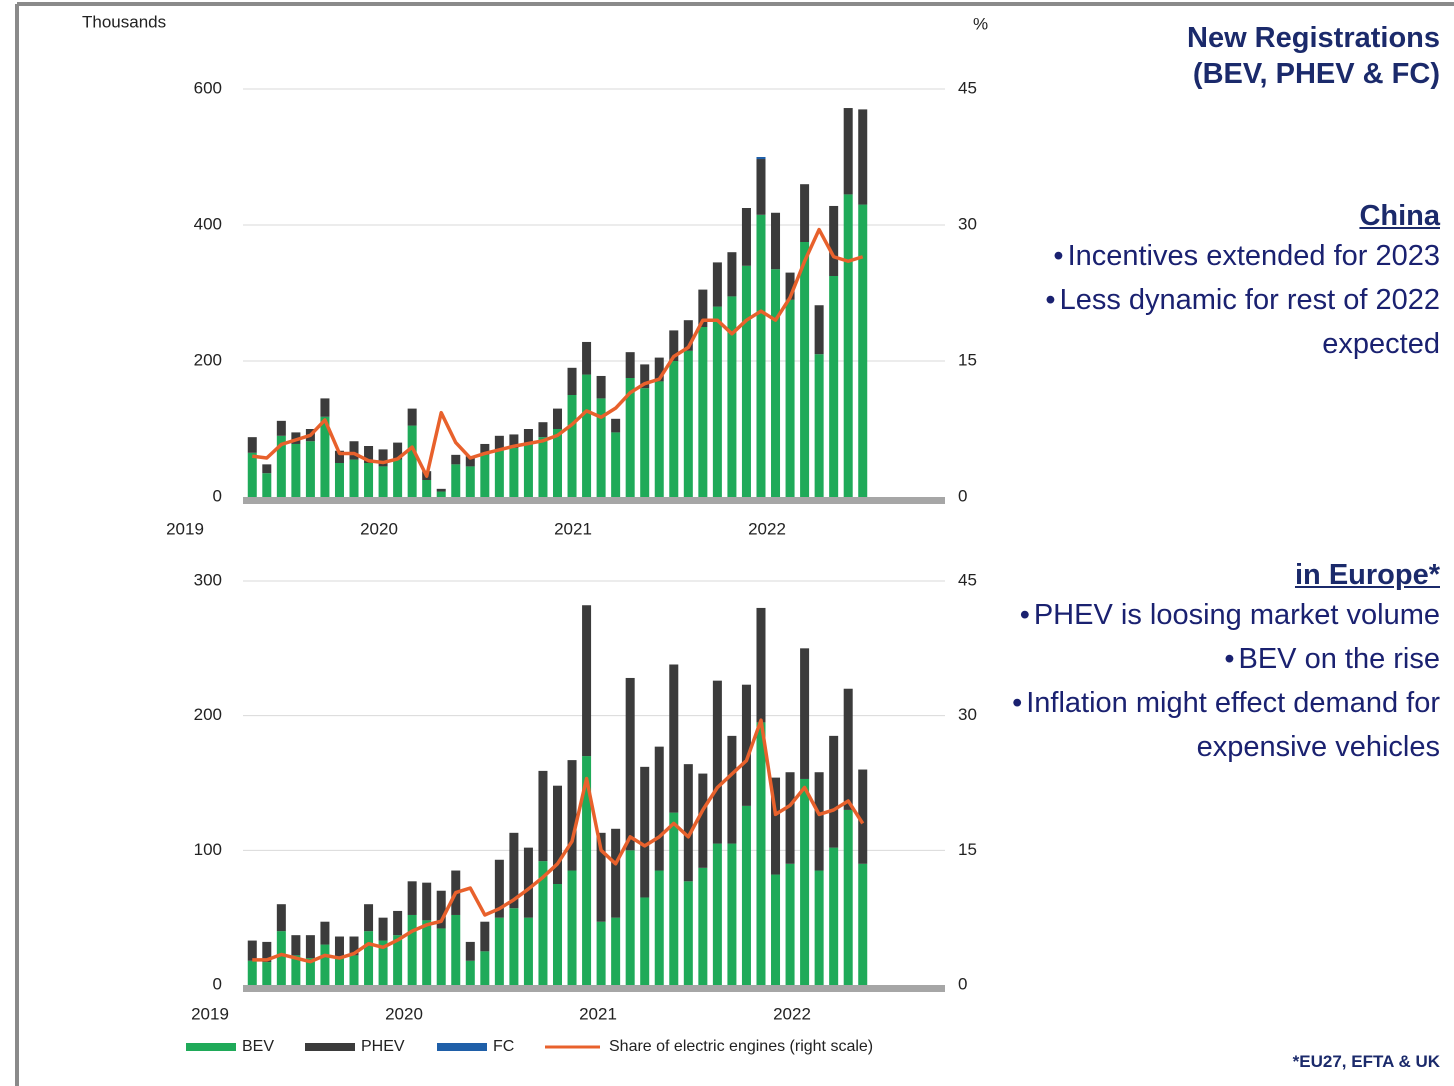 This screenshot has height=1086, width=1454. Describe the element at coordinates (594, 500) in the screenshot. I see `baseline` at that location.